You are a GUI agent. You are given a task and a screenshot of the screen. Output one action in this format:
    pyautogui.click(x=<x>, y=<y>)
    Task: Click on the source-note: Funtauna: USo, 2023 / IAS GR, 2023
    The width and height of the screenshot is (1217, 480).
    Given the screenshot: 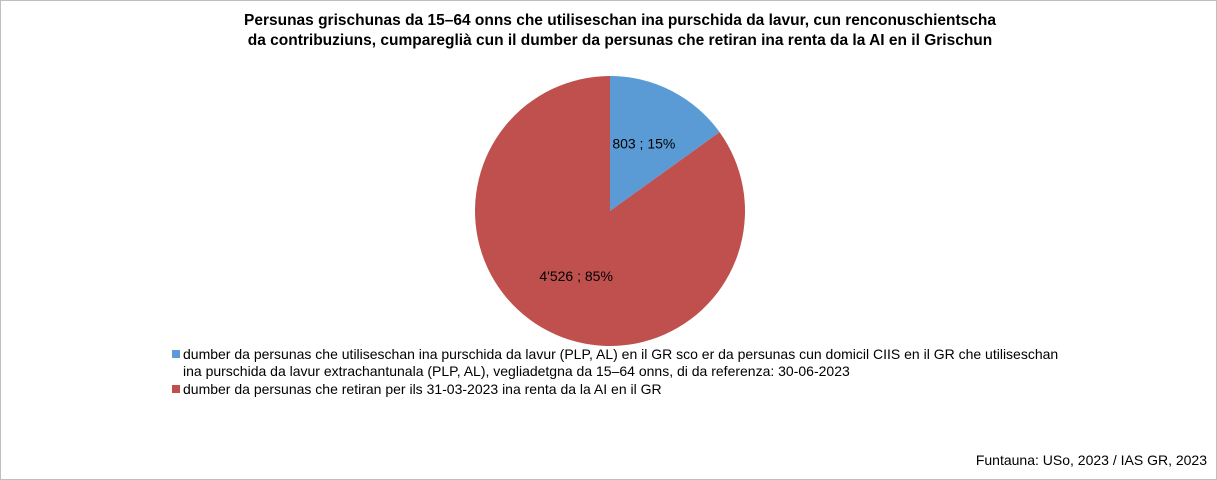 What is the action you would take?
    pyautogui.click(x=1091, y=460)
    